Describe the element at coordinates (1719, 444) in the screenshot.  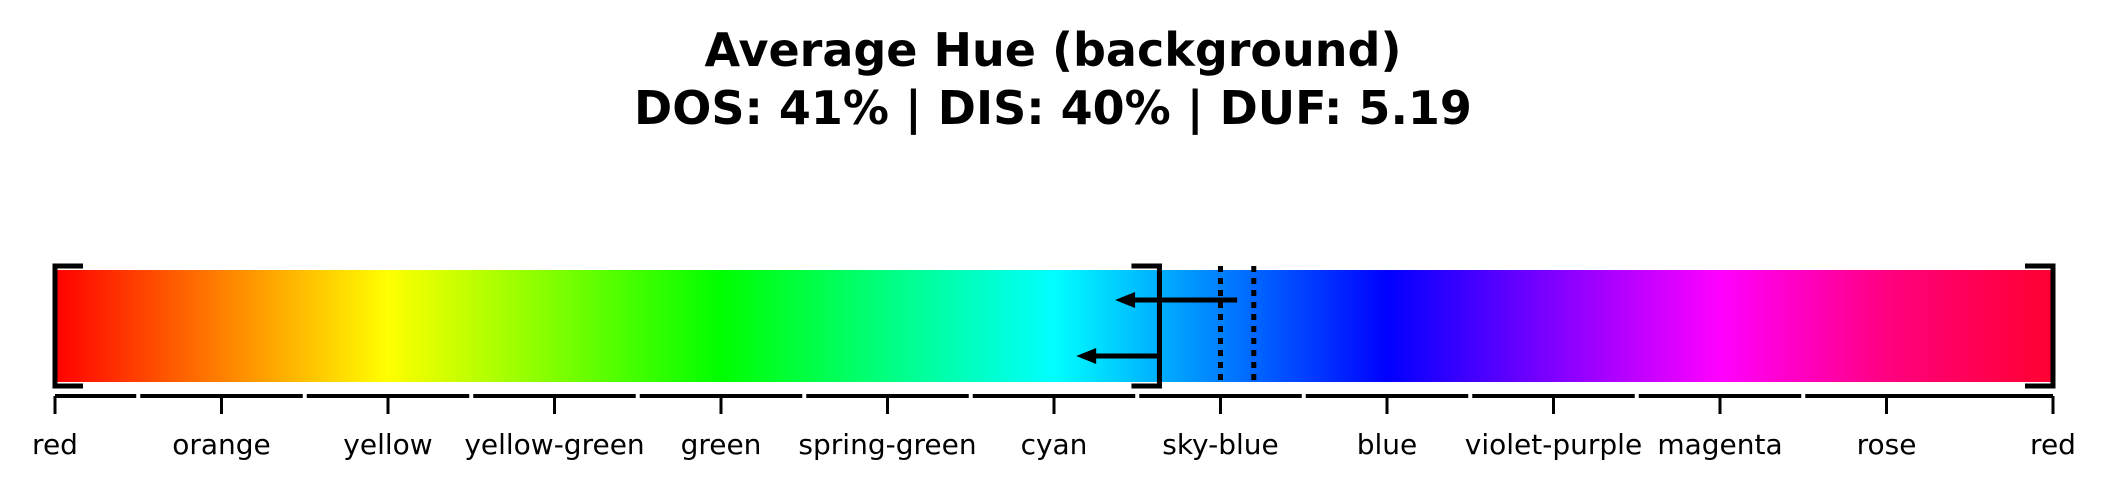
I see `x-tick-label: magenta` at that location.